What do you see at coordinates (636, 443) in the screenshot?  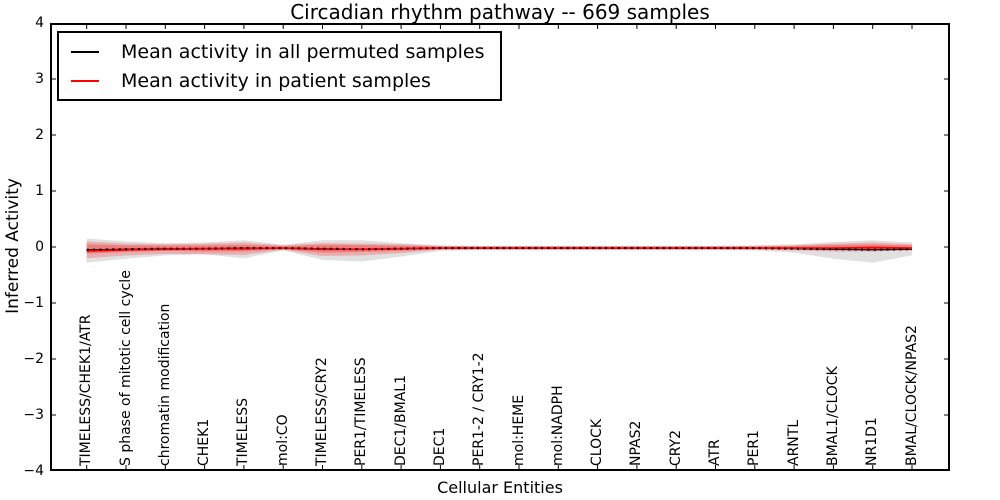 I see `x-category-label: NPAS2` at bounding box center [636, 443].